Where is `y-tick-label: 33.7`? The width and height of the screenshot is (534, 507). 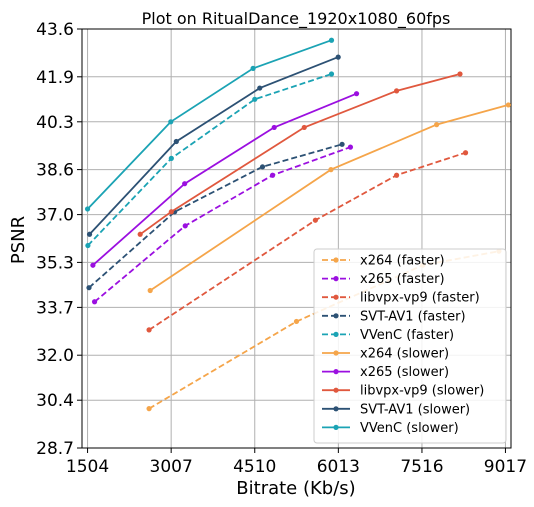 y-tick-label: 33.7 is located at coordinates (55, 308).